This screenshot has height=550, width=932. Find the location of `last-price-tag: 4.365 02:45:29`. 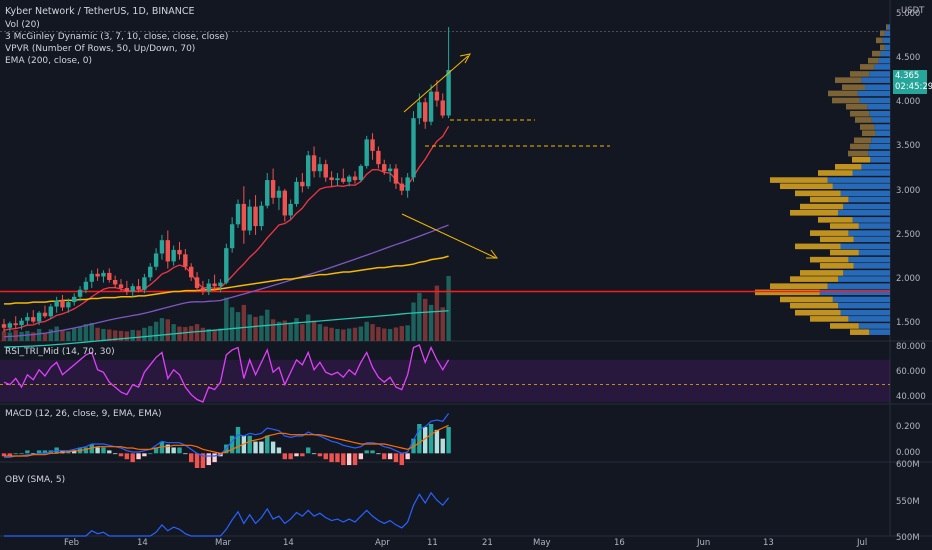

last-price-tag: 4.365 02:45:29 is located at coordinates (912, 82).